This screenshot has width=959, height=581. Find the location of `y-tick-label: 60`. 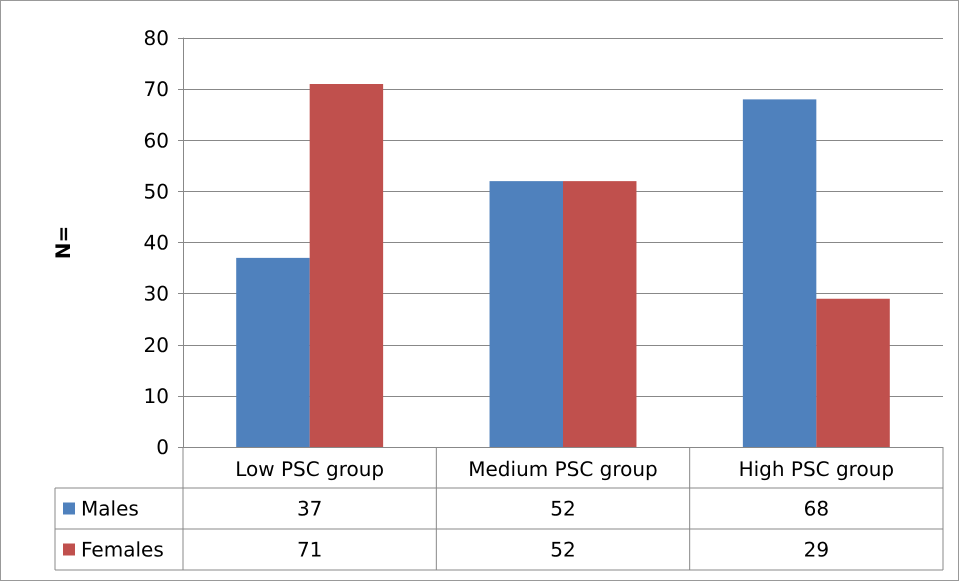

y-tick-label: 60 is located at coordinates (156, 140).